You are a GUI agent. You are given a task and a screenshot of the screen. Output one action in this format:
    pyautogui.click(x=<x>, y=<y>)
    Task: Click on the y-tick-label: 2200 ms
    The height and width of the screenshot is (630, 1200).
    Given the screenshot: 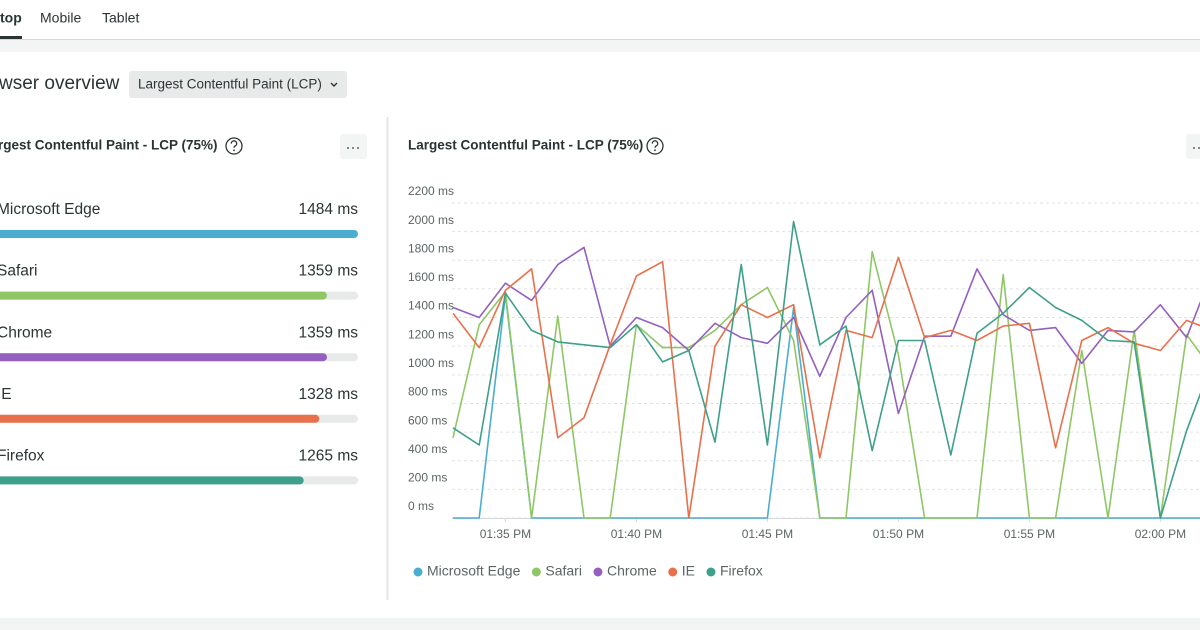 What is the action you would take?
    pyautogui.click(x=431, y=191)
    